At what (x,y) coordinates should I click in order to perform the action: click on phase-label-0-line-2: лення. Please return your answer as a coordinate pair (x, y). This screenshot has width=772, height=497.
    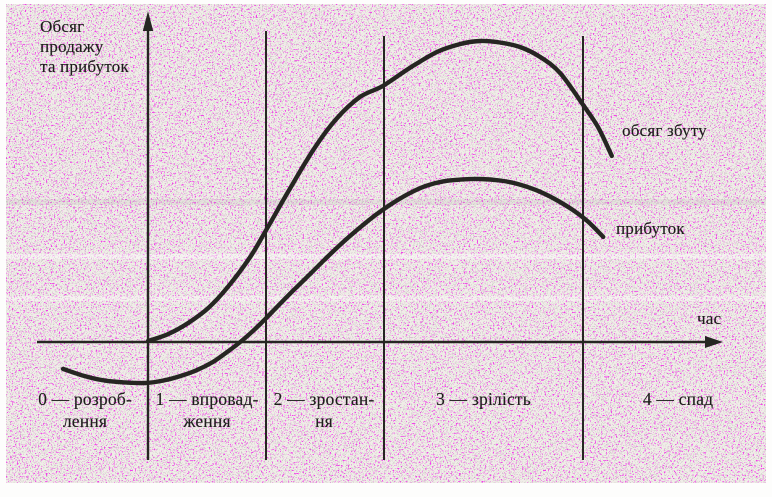
    Looking at the image, I should click on (85, 421).